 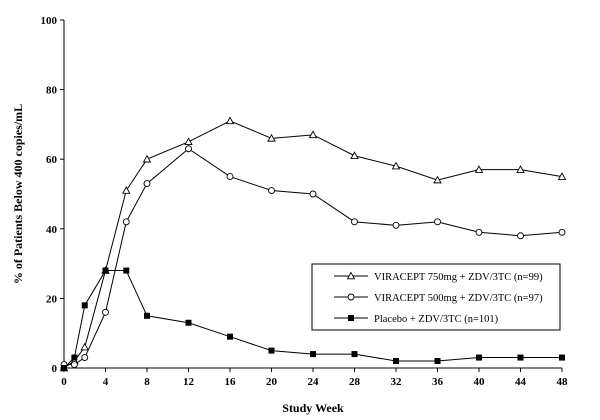 I want to click on x-tick-label: 24, so click(x=314, y=382).